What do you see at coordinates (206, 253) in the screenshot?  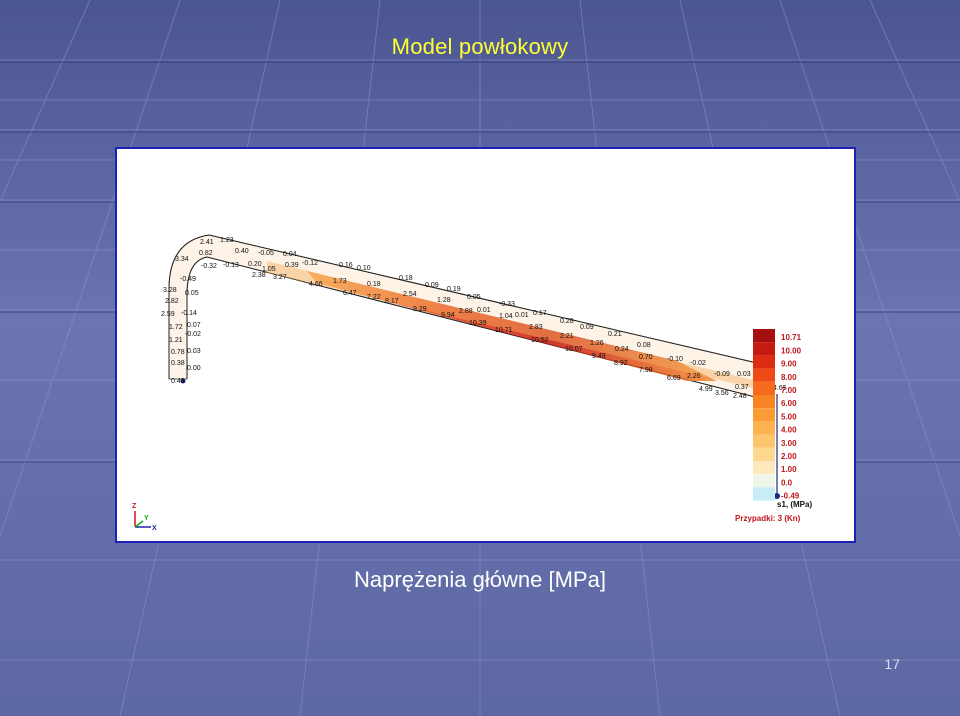 I see `model-value-label: 0.82` at bounding box center [206, 253].